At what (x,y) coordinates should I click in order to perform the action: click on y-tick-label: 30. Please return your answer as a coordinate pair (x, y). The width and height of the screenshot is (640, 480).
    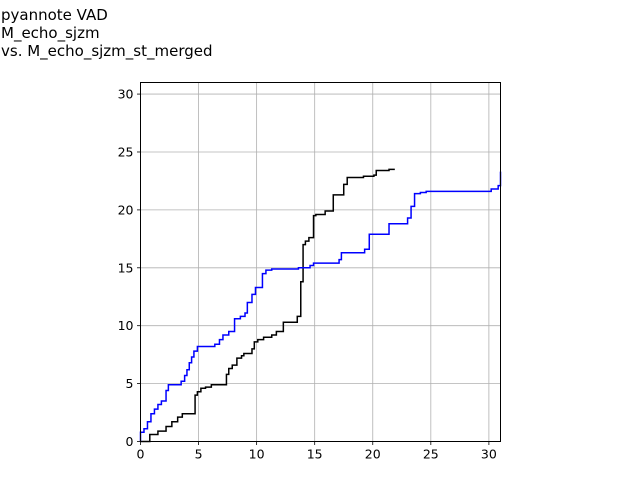
    Looking at the image, I should click on (126, 94).